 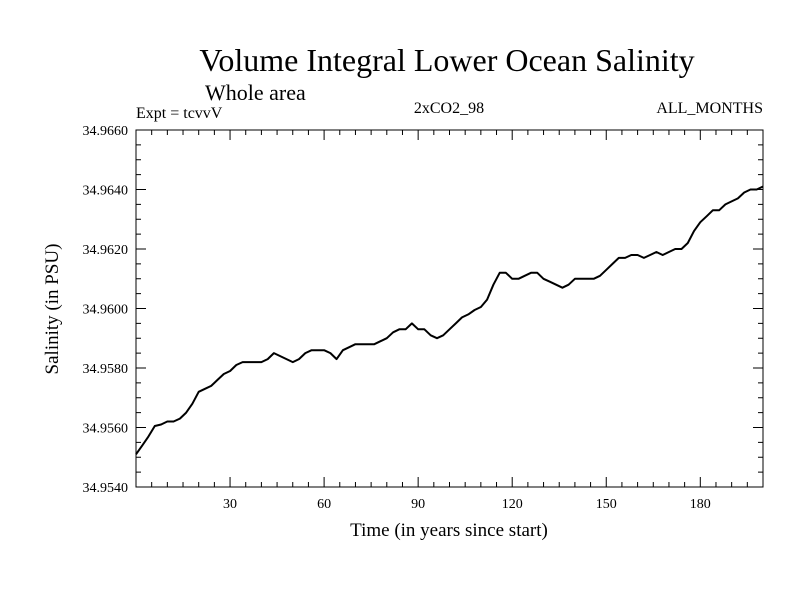 I want to click on x-tick-label: 180, so click(x=700, y=504).